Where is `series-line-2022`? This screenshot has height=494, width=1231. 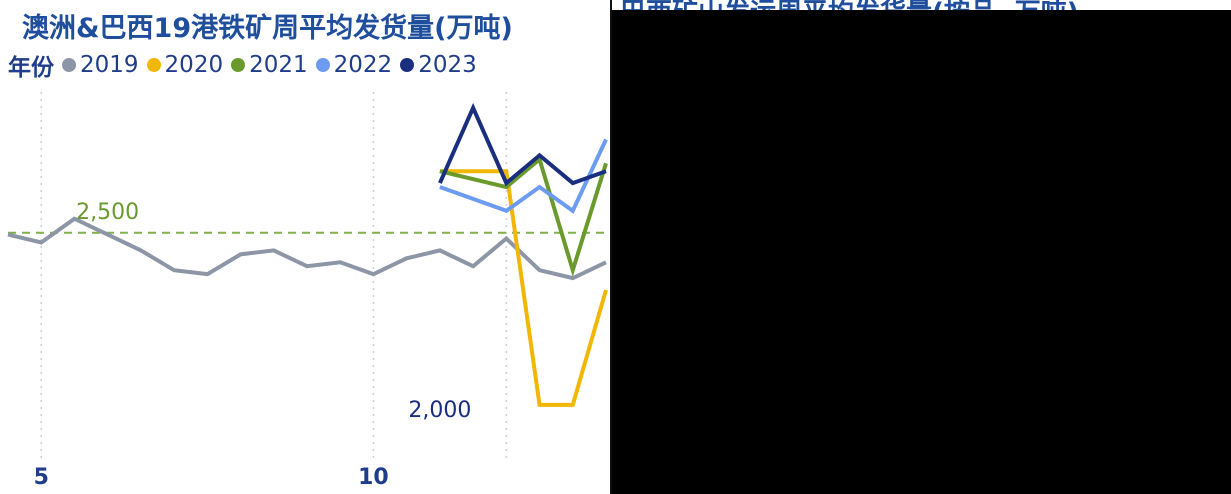
series-line-2022 is located at coordinates (523, 176).